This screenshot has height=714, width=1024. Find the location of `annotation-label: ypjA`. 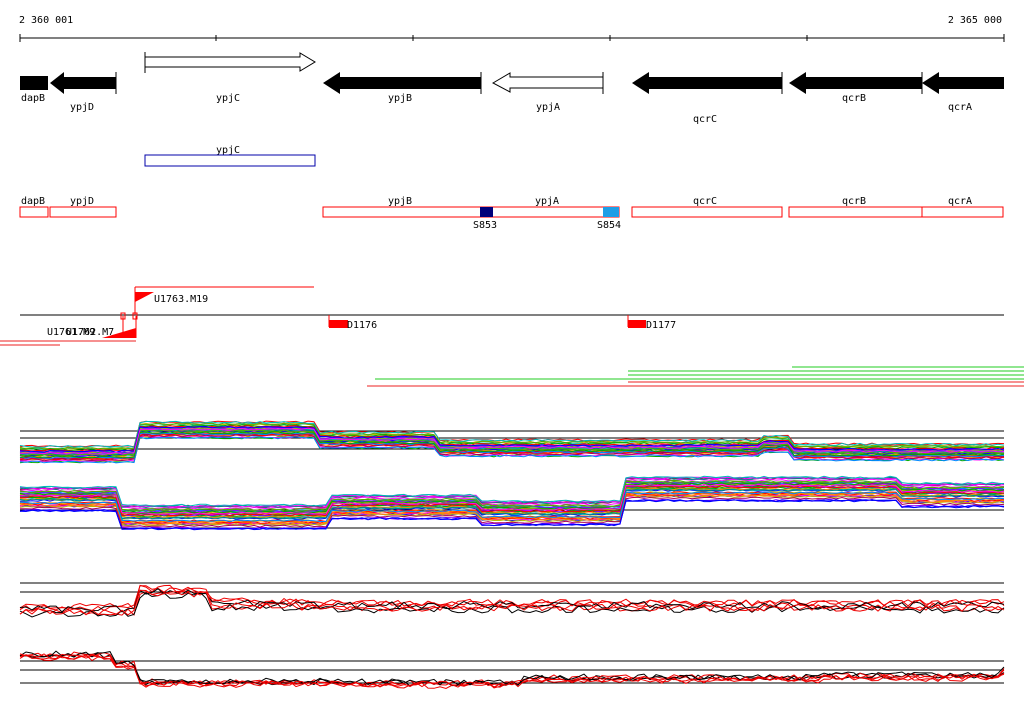

annotation-label: ypjA is located at coordinates (547, 201).